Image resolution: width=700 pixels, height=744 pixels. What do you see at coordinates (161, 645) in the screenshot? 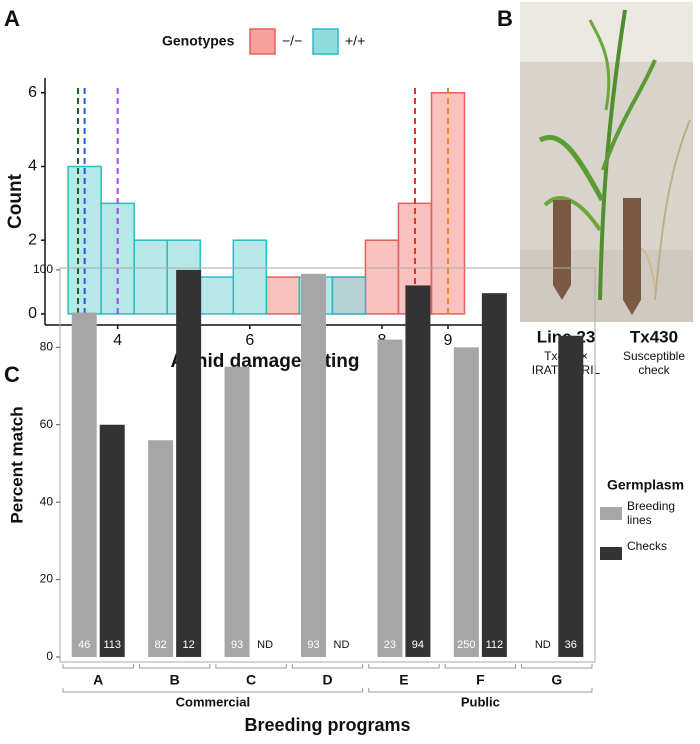
I see `sample-size-label: 82` at bounding box center [161, 645].